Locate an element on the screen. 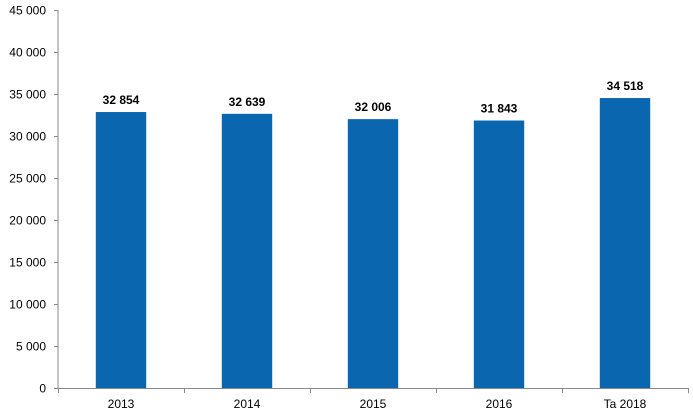 The width and height of the screenshot is (693, 412). bar-2013 is located at coordinates (121, 250).